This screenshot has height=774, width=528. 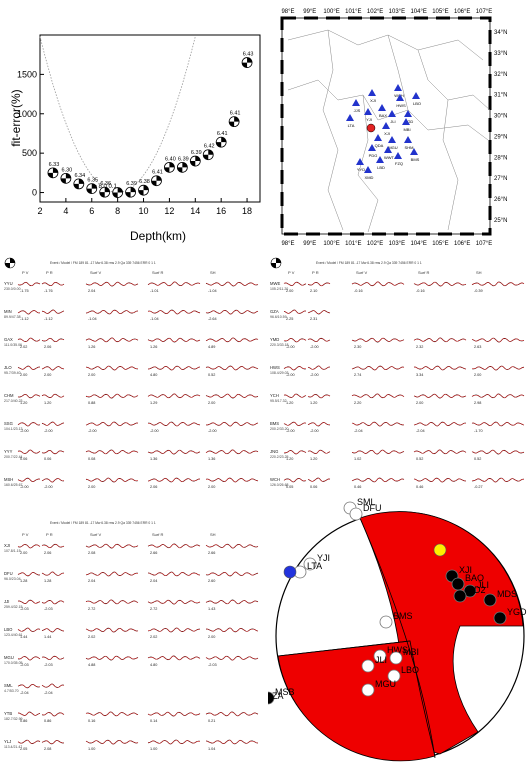 What do you see at coordinates (440, 244) in the screenshot?
I see `lon-label-bottom: 105°E` at bounding box center [440, 244].